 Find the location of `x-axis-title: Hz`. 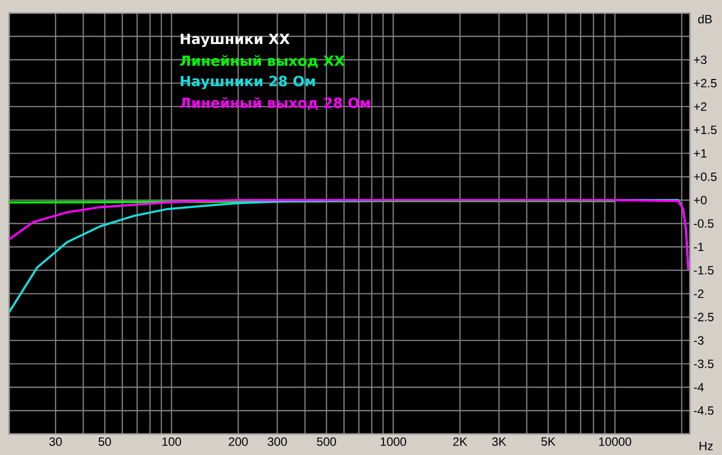

x-axis-title: Hz is located at coordinates (706, 446).